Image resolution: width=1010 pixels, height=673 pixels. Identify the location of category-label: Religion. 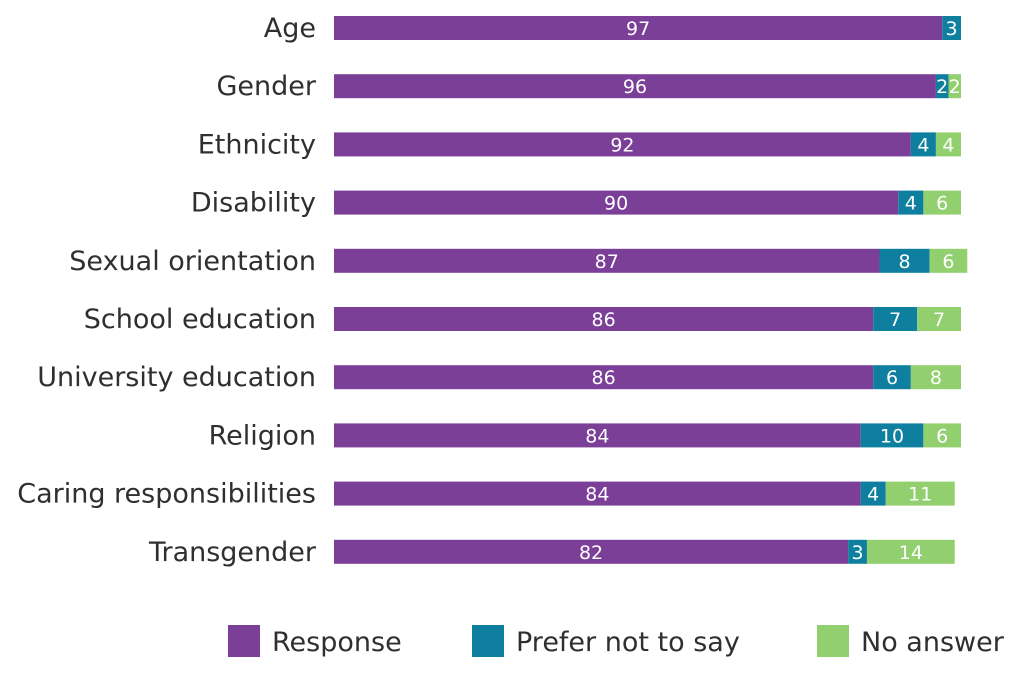
(262, 435).